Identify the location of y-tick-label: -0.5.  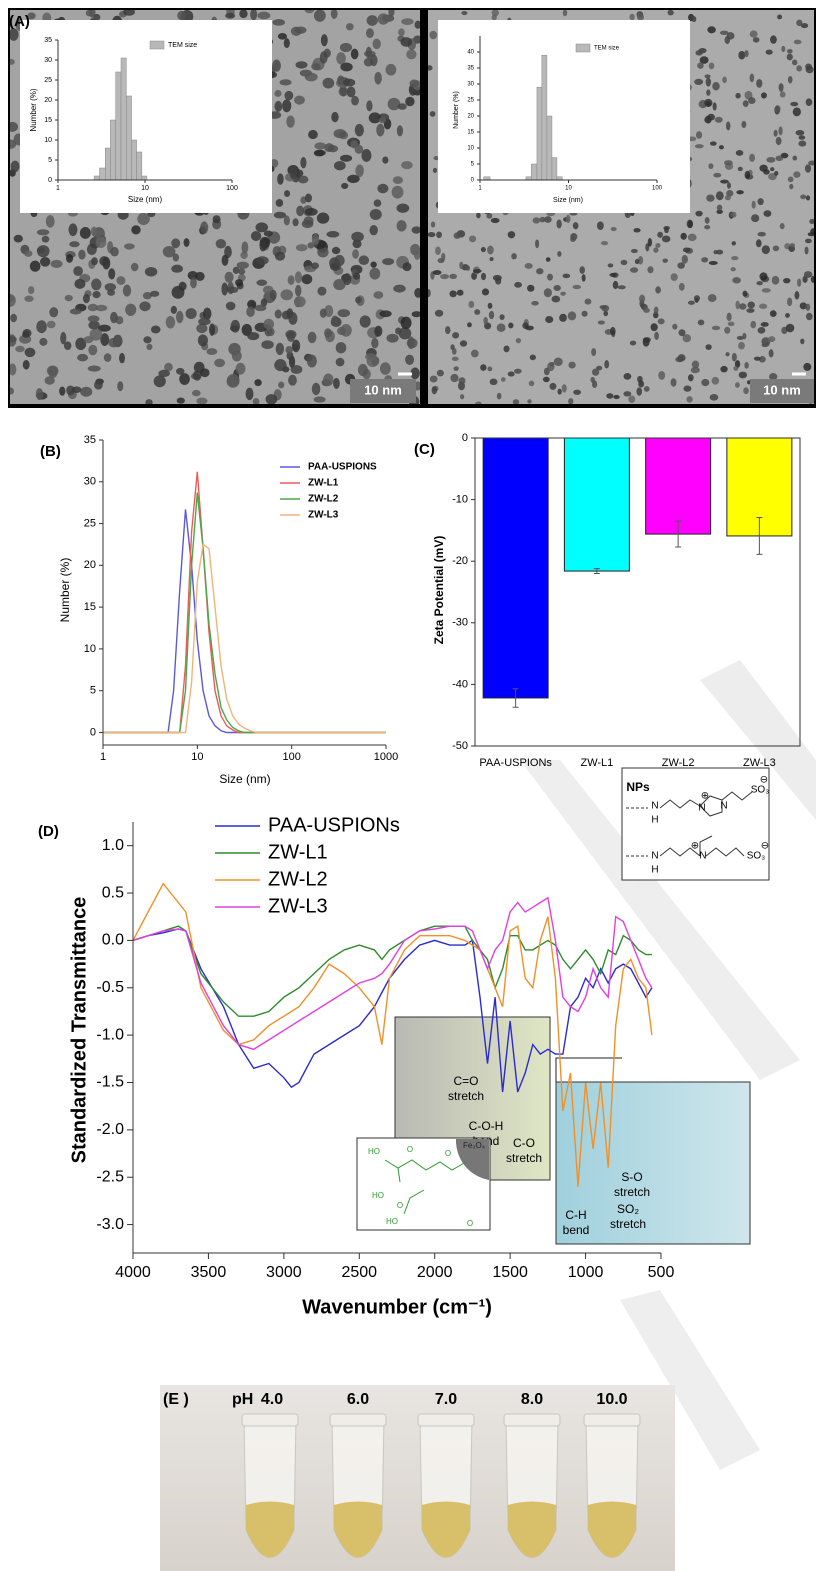
(110, 987).